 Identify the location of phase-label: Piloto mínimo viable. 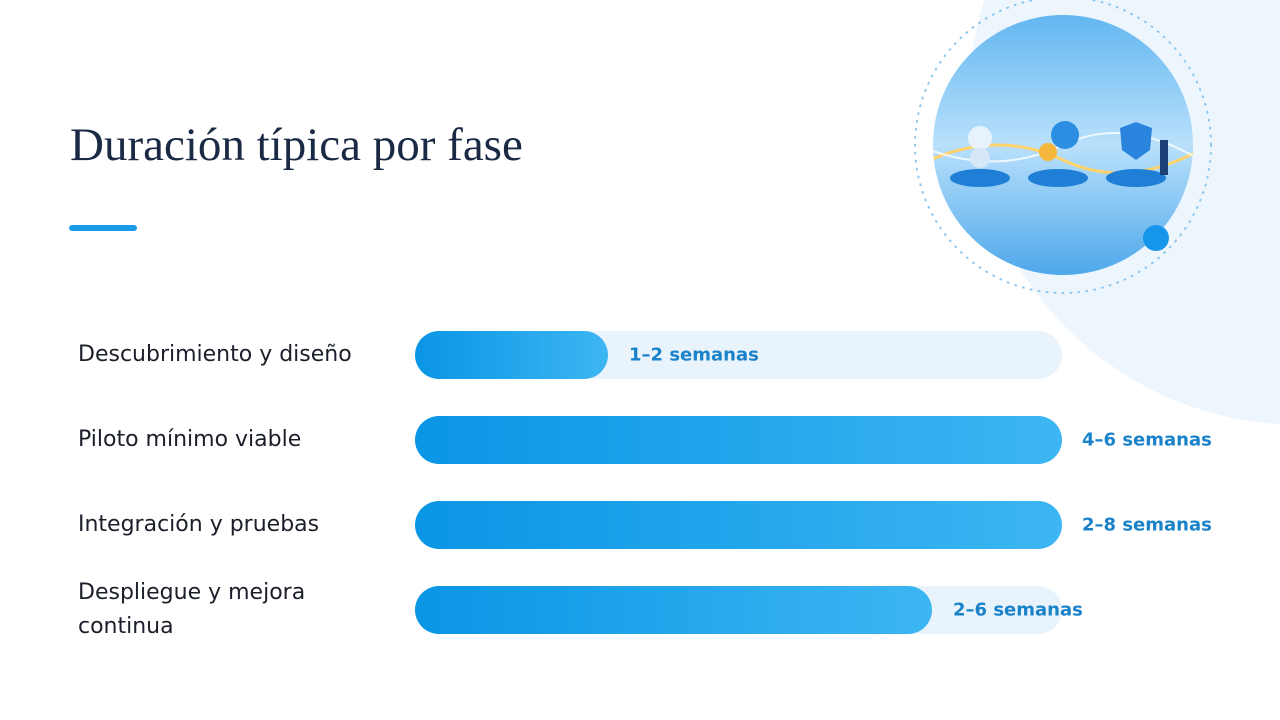
(190, 439).